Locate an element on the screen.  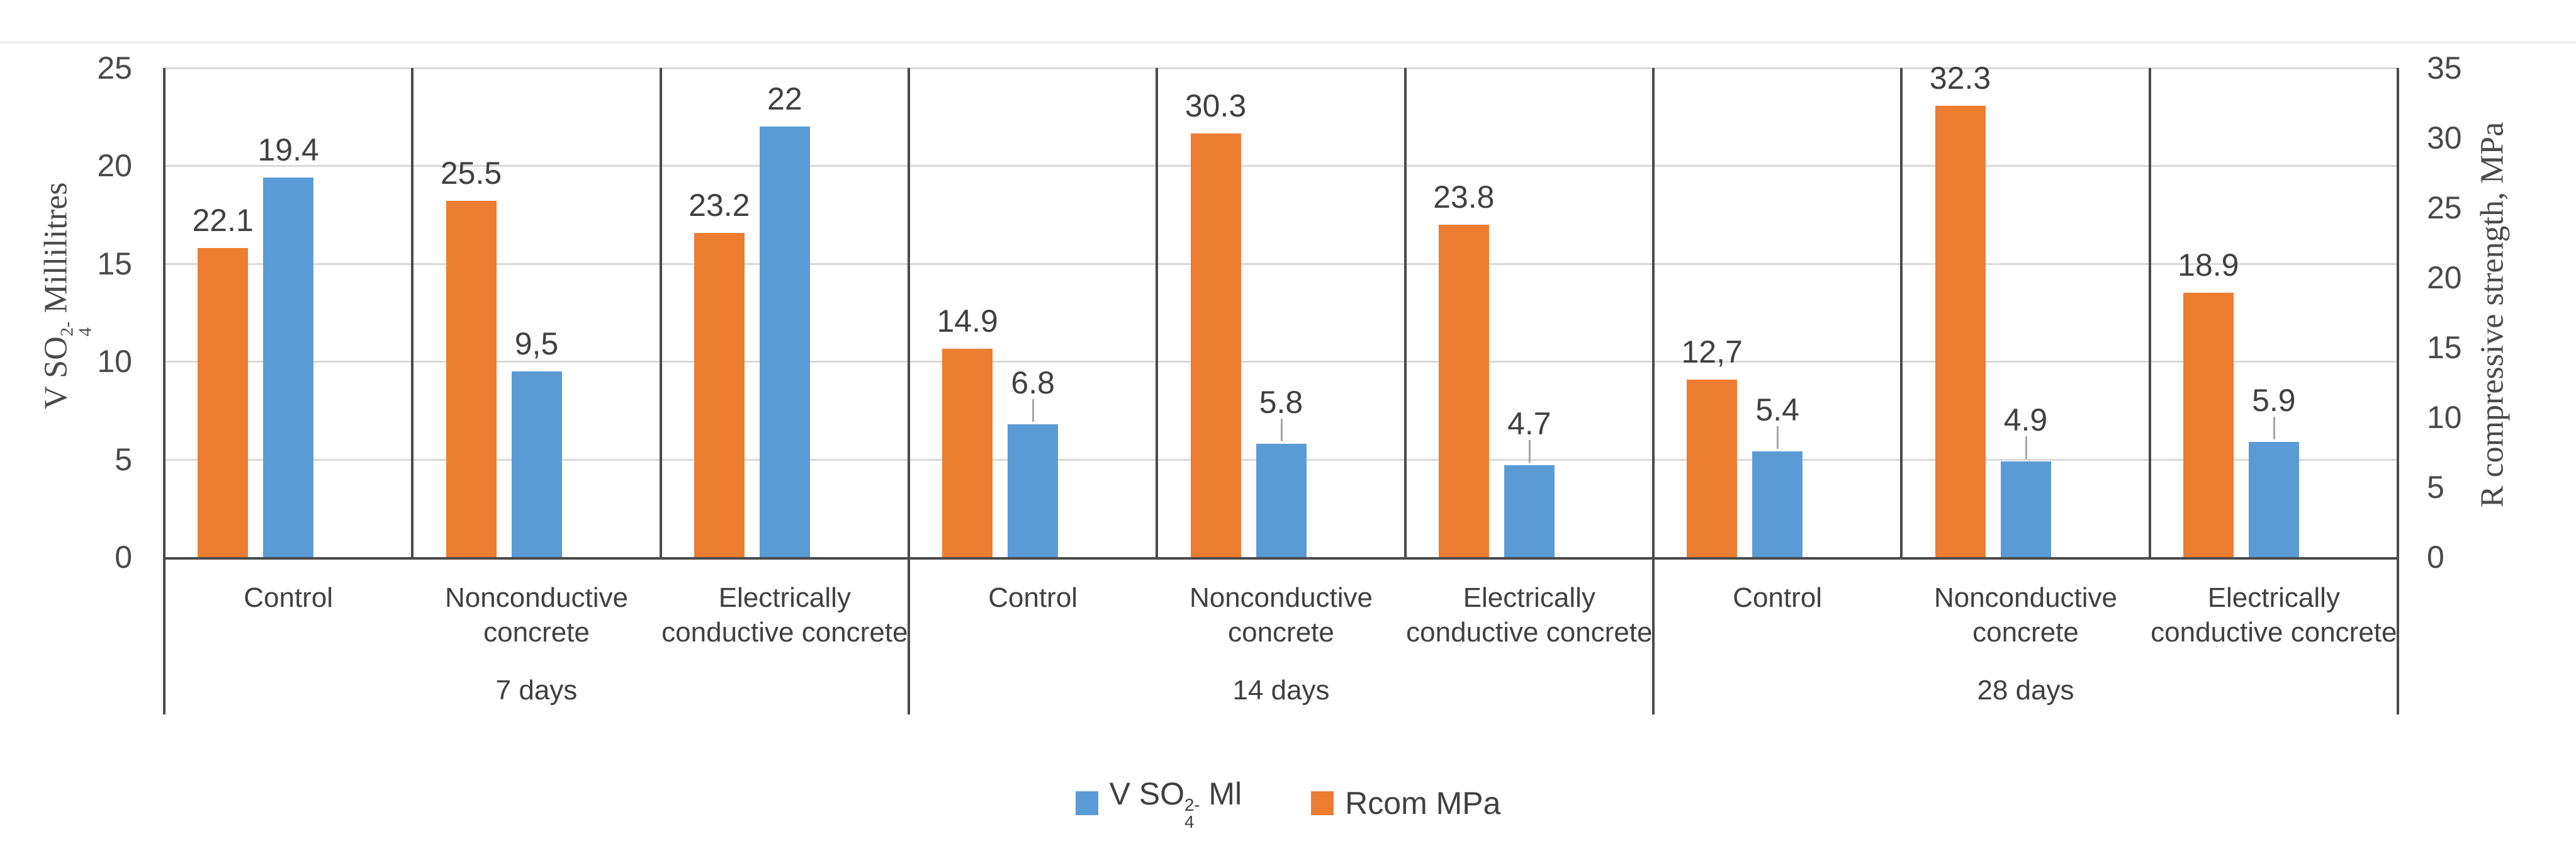
legend-item-vso4: V SO 2- 4 Ml is located at coordinates (1158, 804).